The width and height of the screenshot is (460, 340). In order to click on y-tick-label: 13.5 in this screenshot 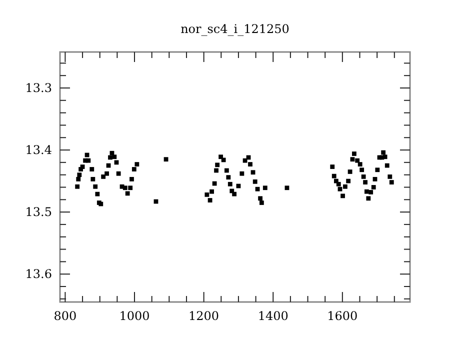, I will do `click(38, 212)`.